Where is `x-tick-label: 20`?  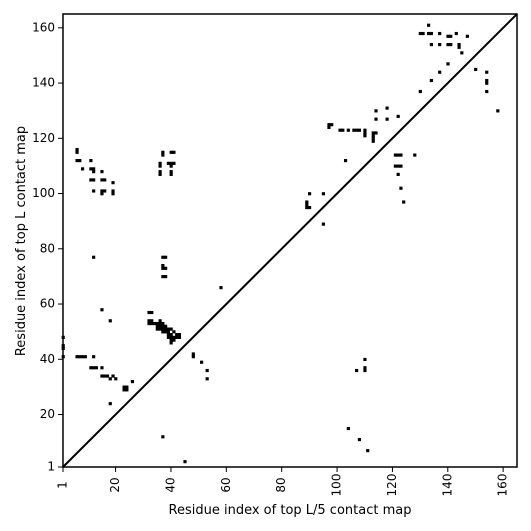 x-tick-label: 20 is located at coordinates (115, 484).